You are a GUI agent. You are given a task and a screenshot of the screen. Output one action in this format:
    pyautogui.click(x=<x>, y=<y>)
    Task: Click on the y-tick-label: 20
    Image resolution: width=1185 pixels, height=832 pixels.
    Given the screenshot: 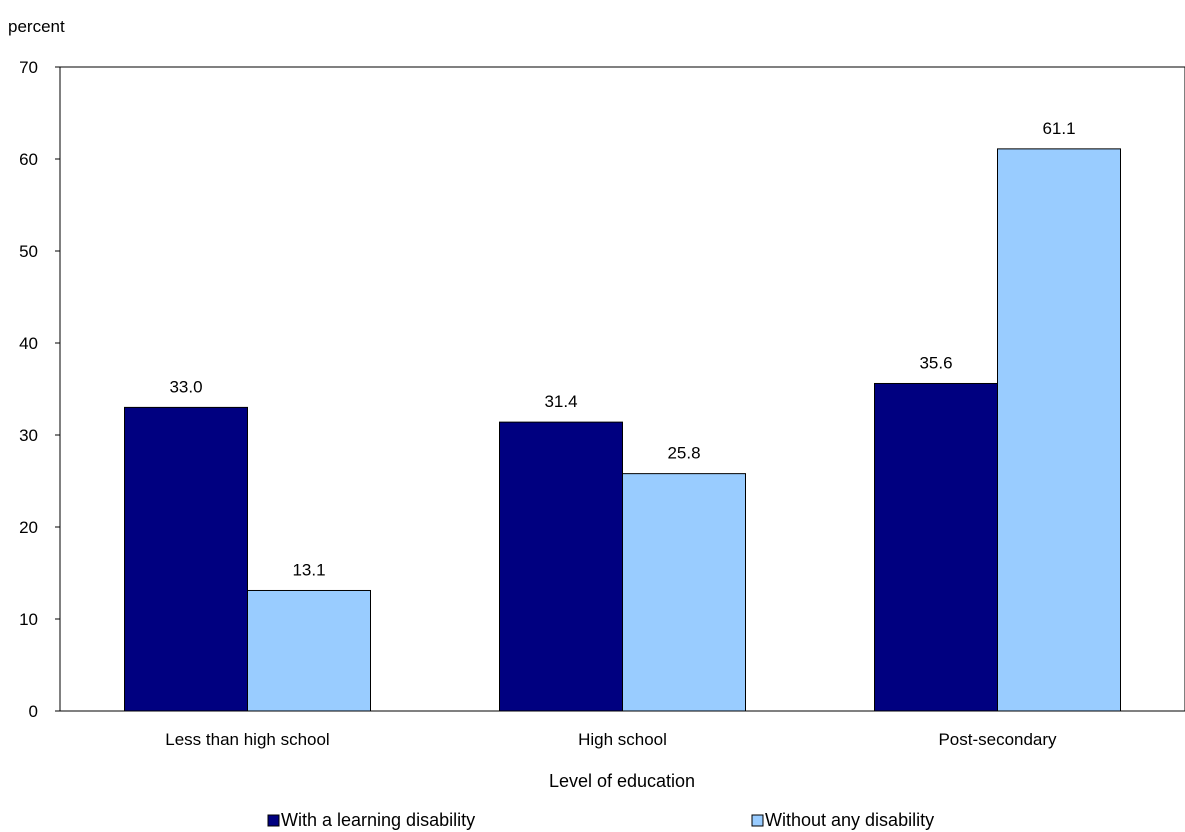 What is the action you would take?
    pyautogui.click(x=28, y=527)
    